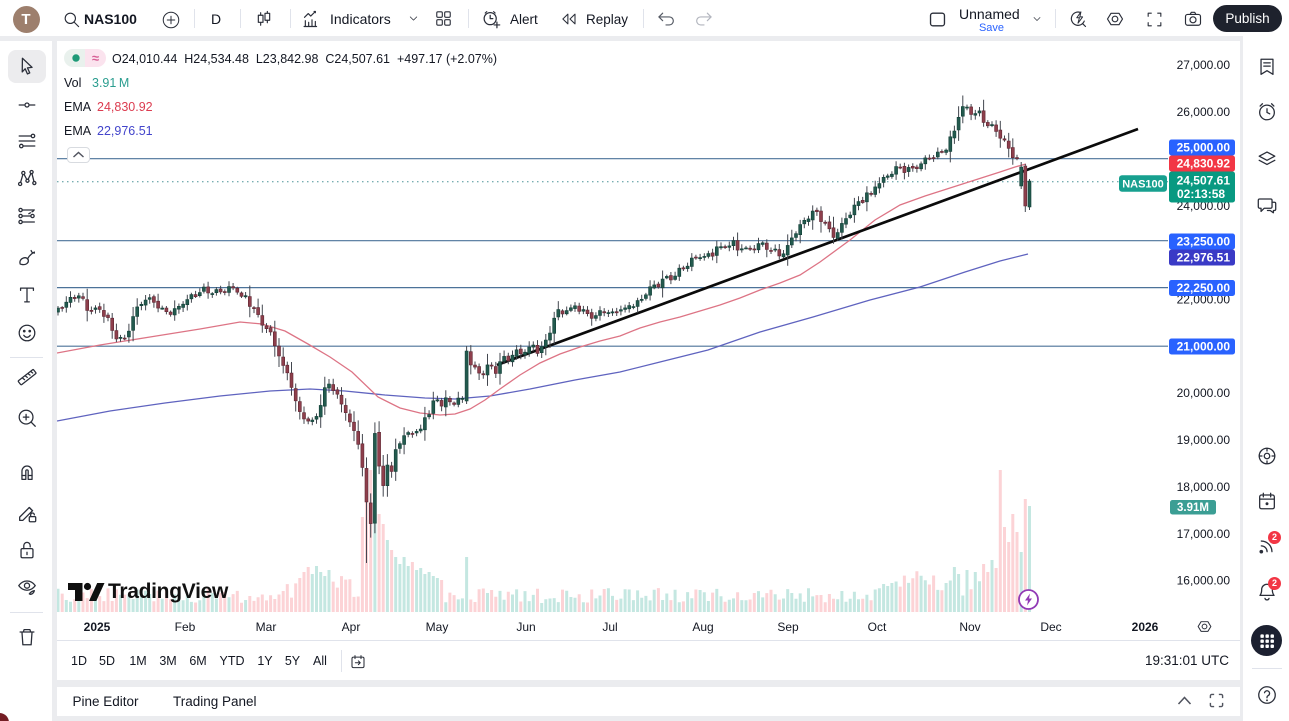 The width and height of the screenshot is (1289, 721). Describe the element at coordinates (1204, 347) in the screenshot. I see `svg-text: 21,000.00` at that location.